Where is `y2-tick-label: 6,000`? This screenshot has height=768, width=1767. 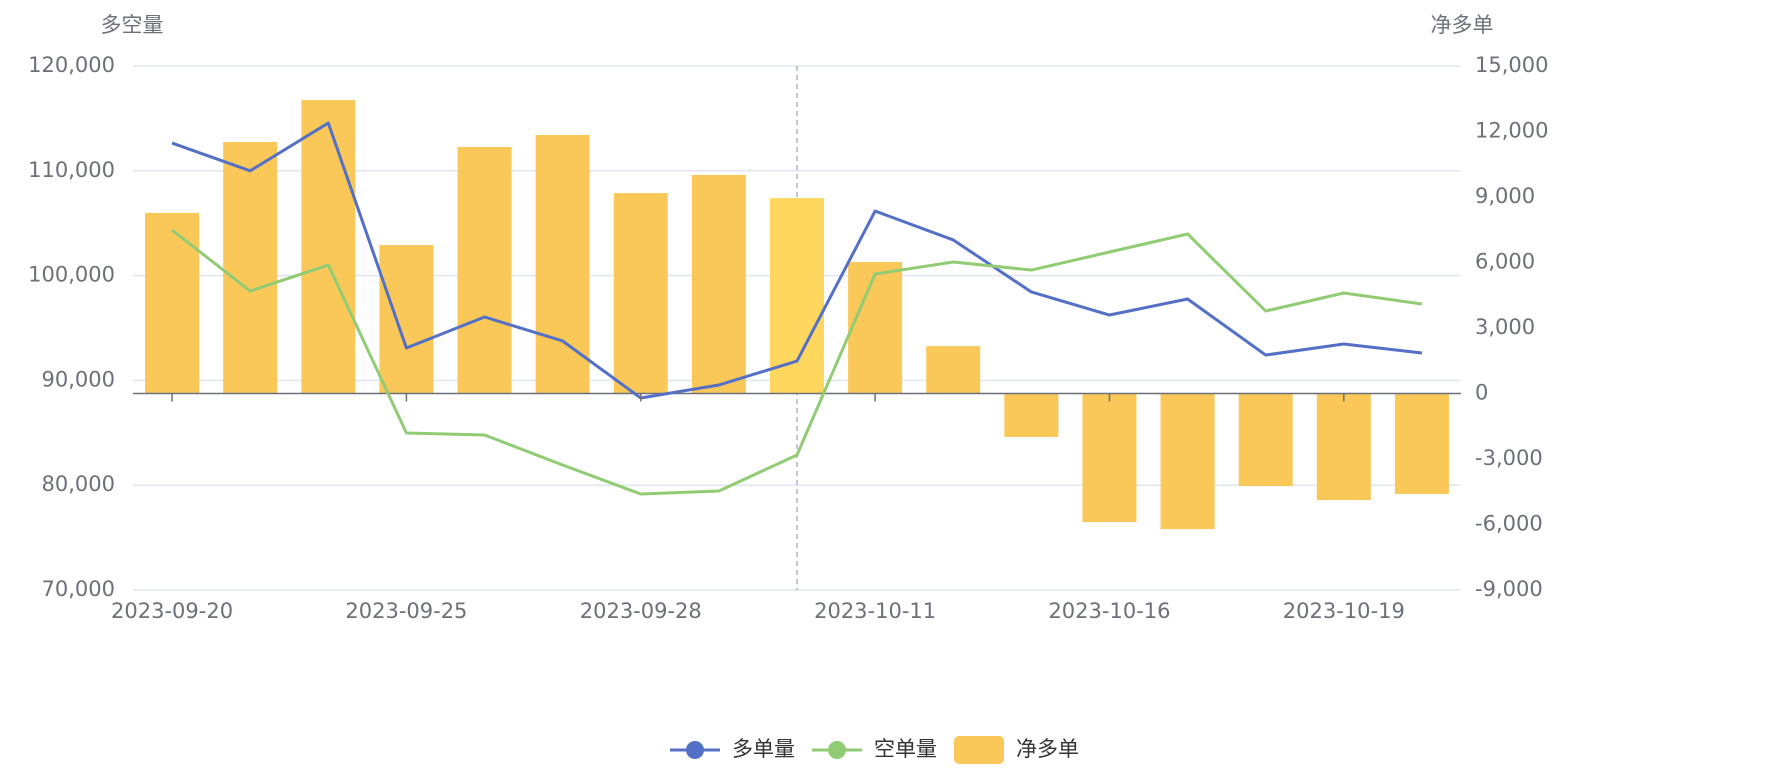 y2-tick-label: 6,000 is located at coordinates (1505, 262).